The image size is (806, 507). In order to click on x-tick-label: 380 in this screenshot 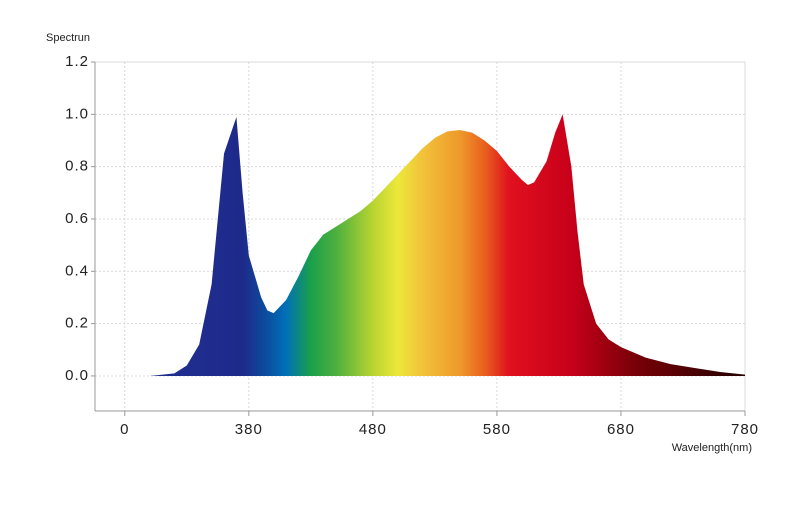, I will do `click(249, 429)`.